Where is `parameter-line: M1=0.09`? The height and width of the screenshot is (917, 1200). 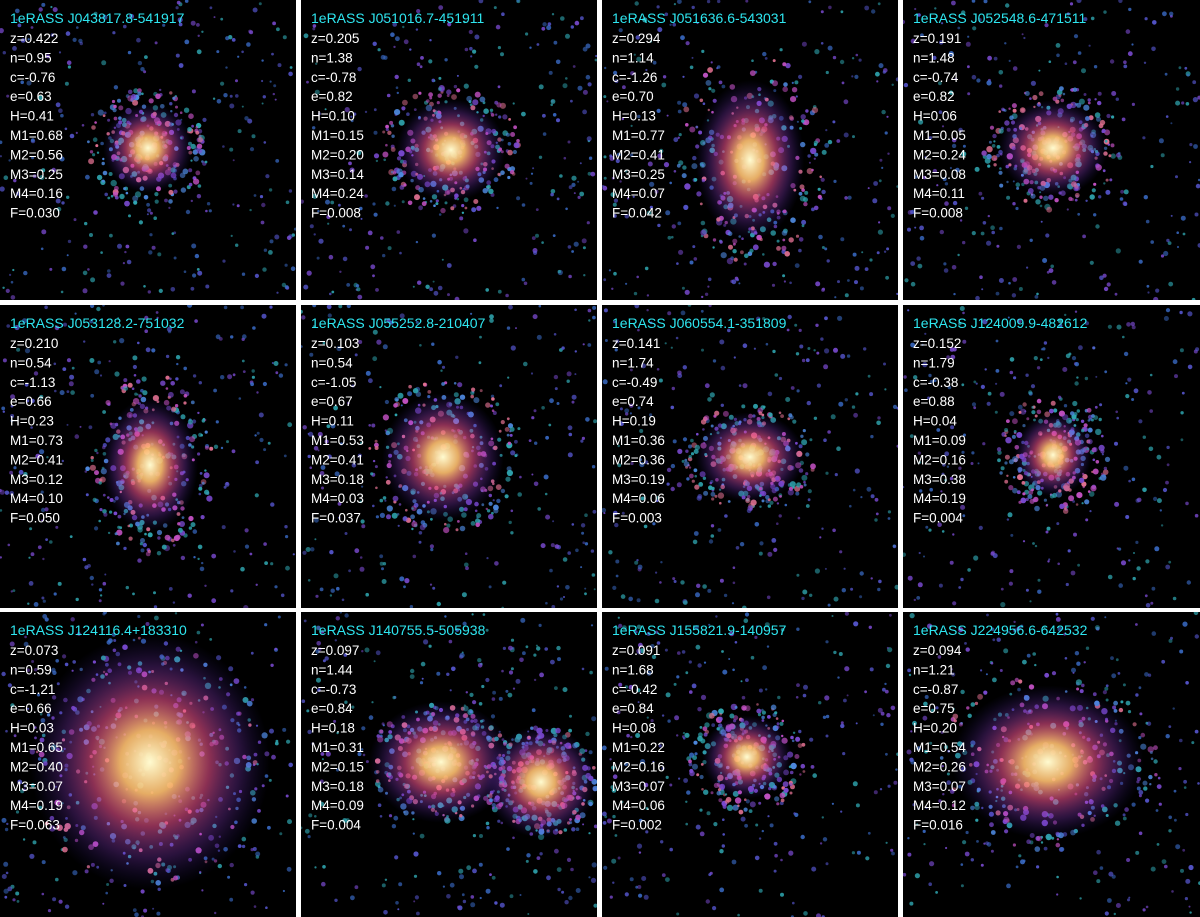 parameter-line: M1=0.09 is located at coordinates (939, 440).